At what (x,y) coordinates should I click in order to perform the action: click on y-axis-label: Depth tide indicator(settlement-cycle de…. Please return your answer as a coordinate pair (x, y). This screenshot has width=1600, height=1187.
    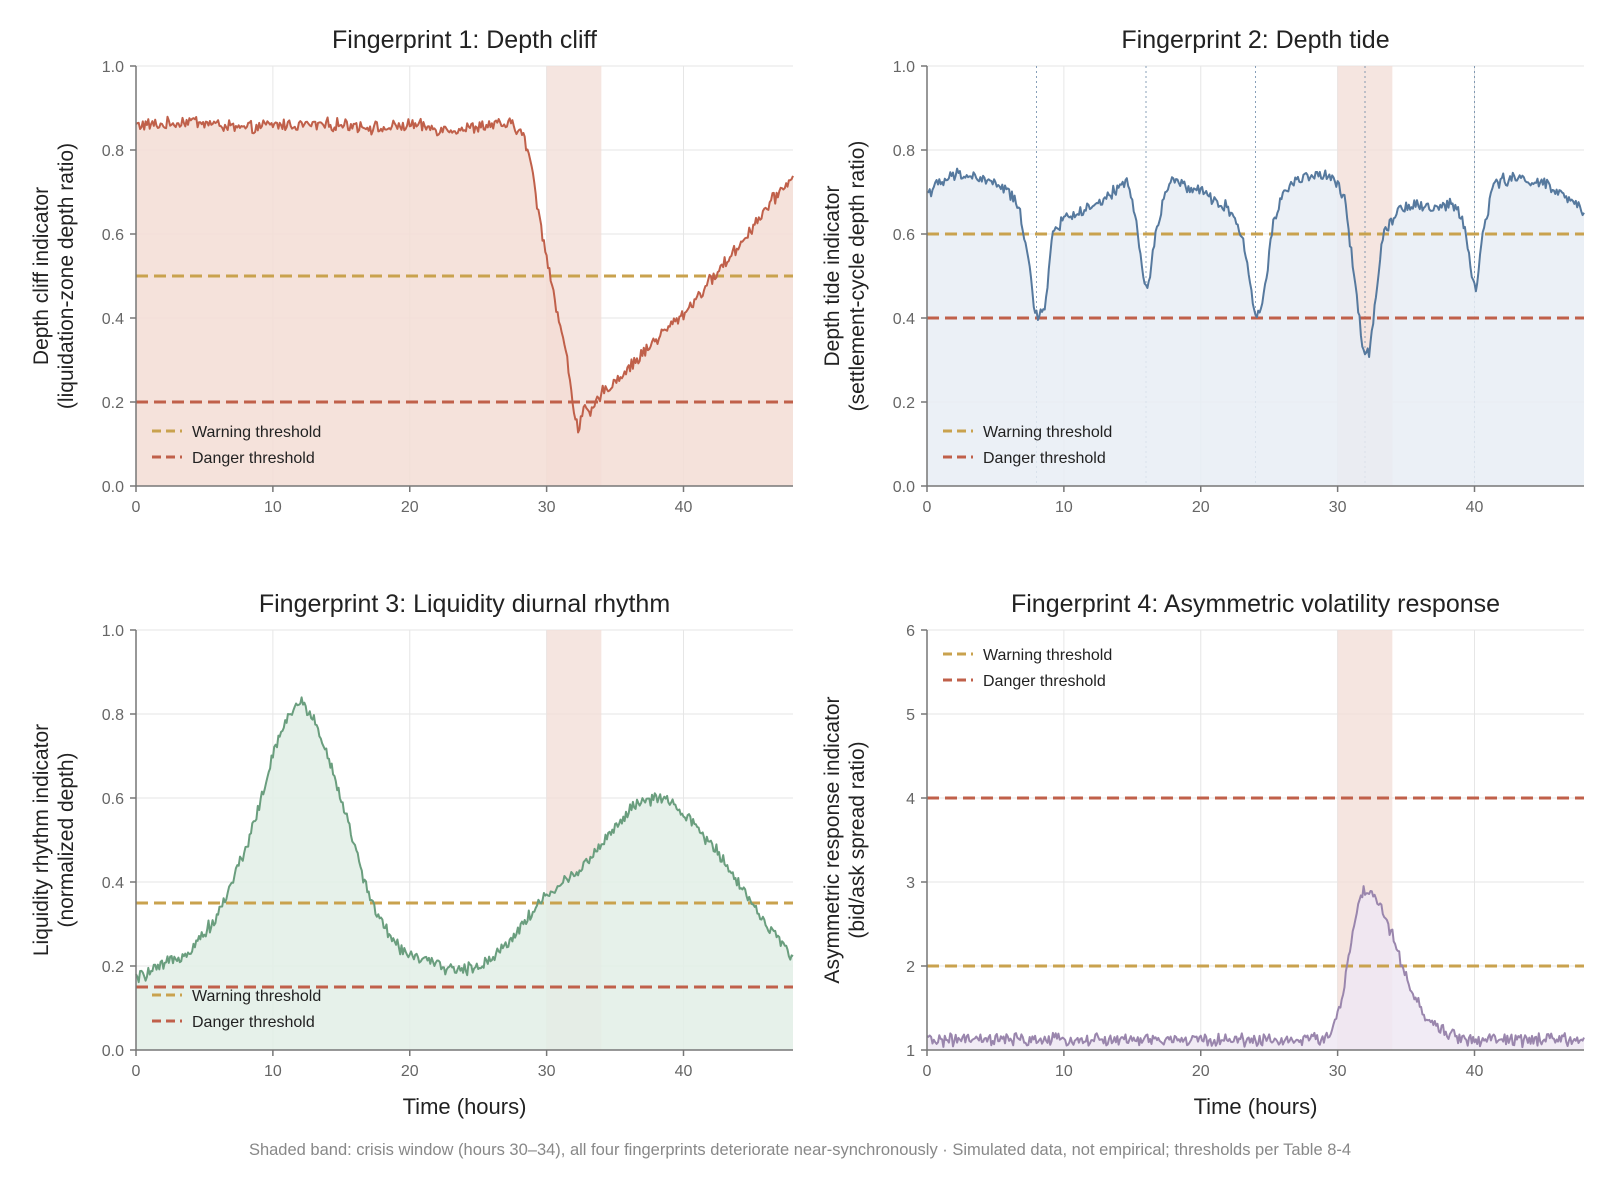
    Looking at the image, I should click on (845, 276).